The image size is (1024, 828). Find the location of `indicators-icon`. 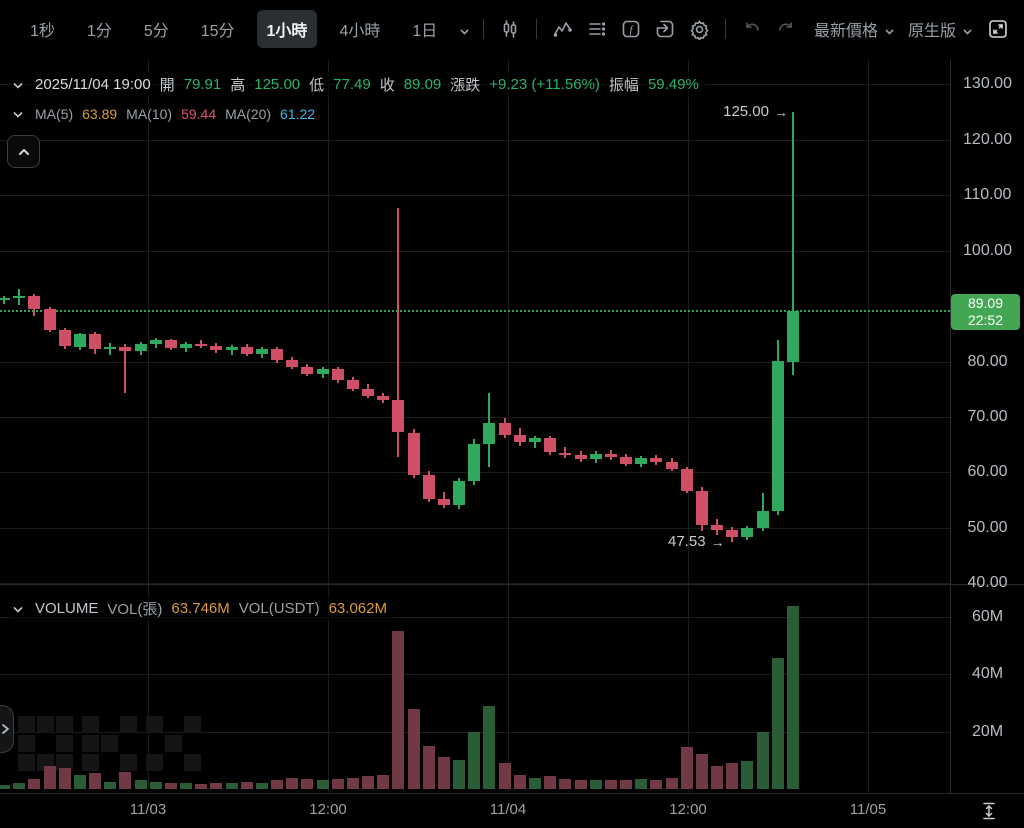

indicators-icon is located at coordinates (563, 29).